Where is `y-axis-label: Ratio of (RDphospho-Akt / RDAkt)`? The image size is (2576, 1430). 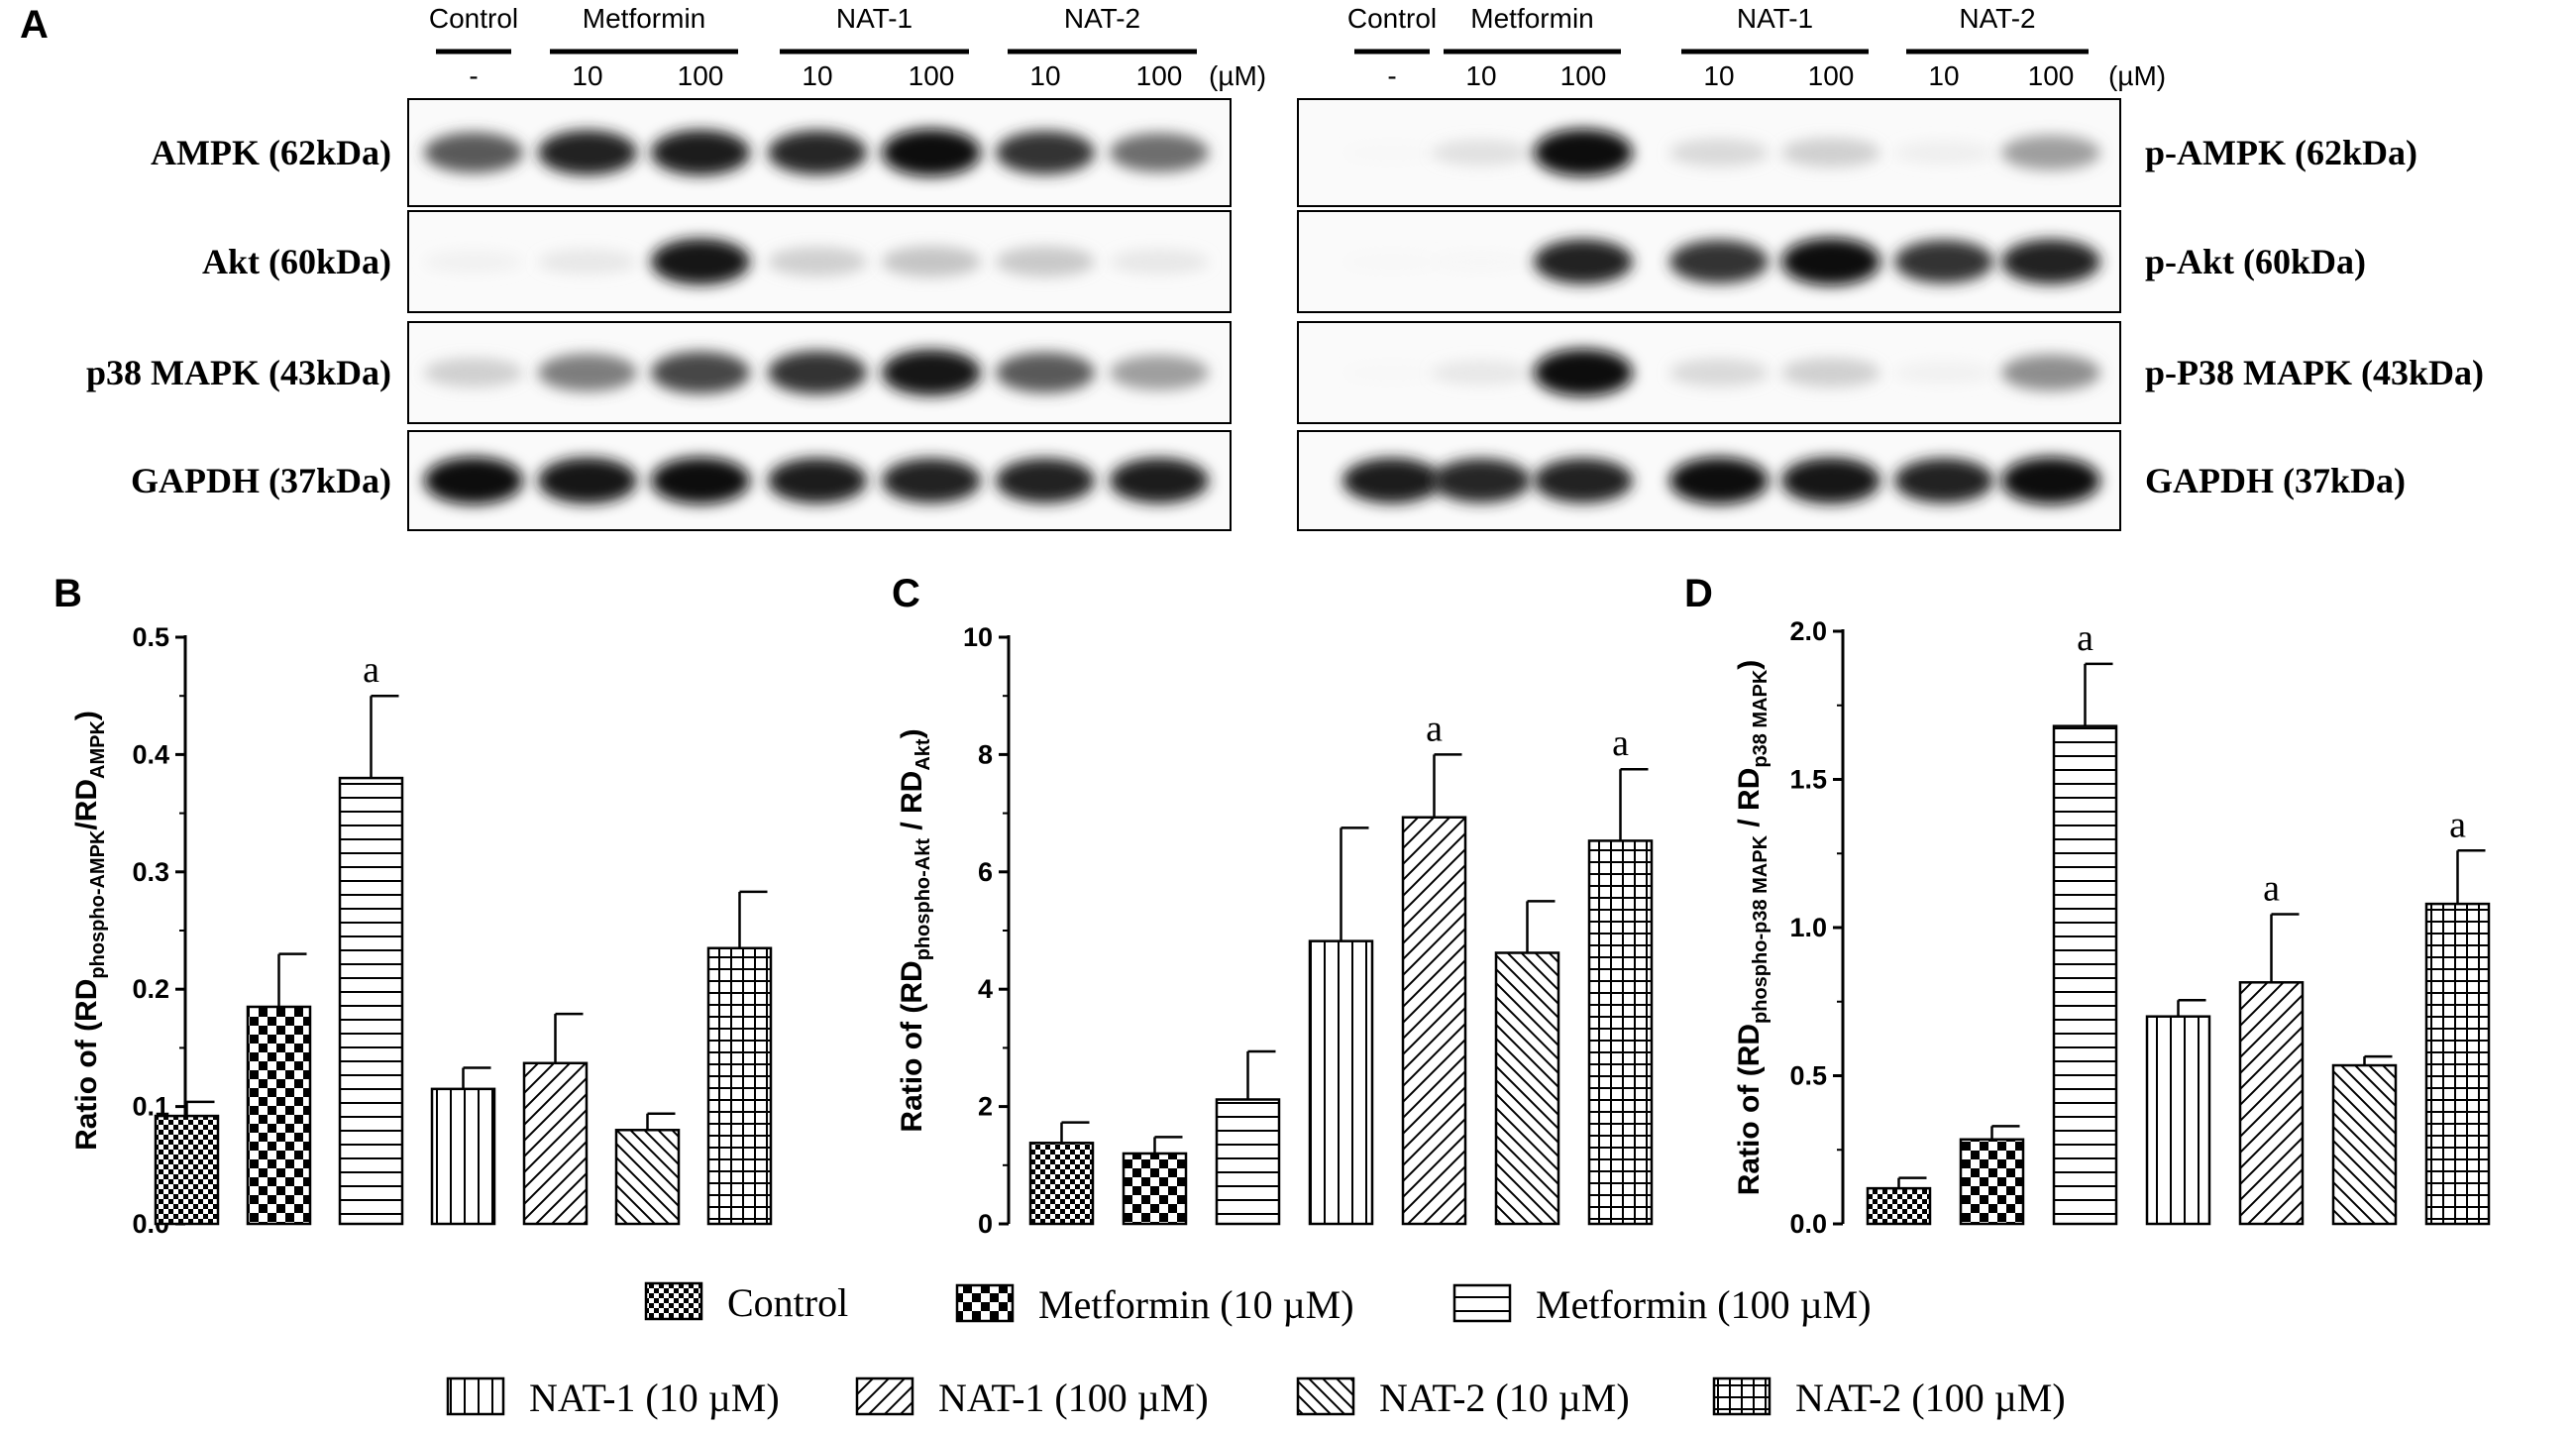
y-axis-label: Ratio of (RDphospho-Akt / RDAkt) is located at coordinates (915, 930).